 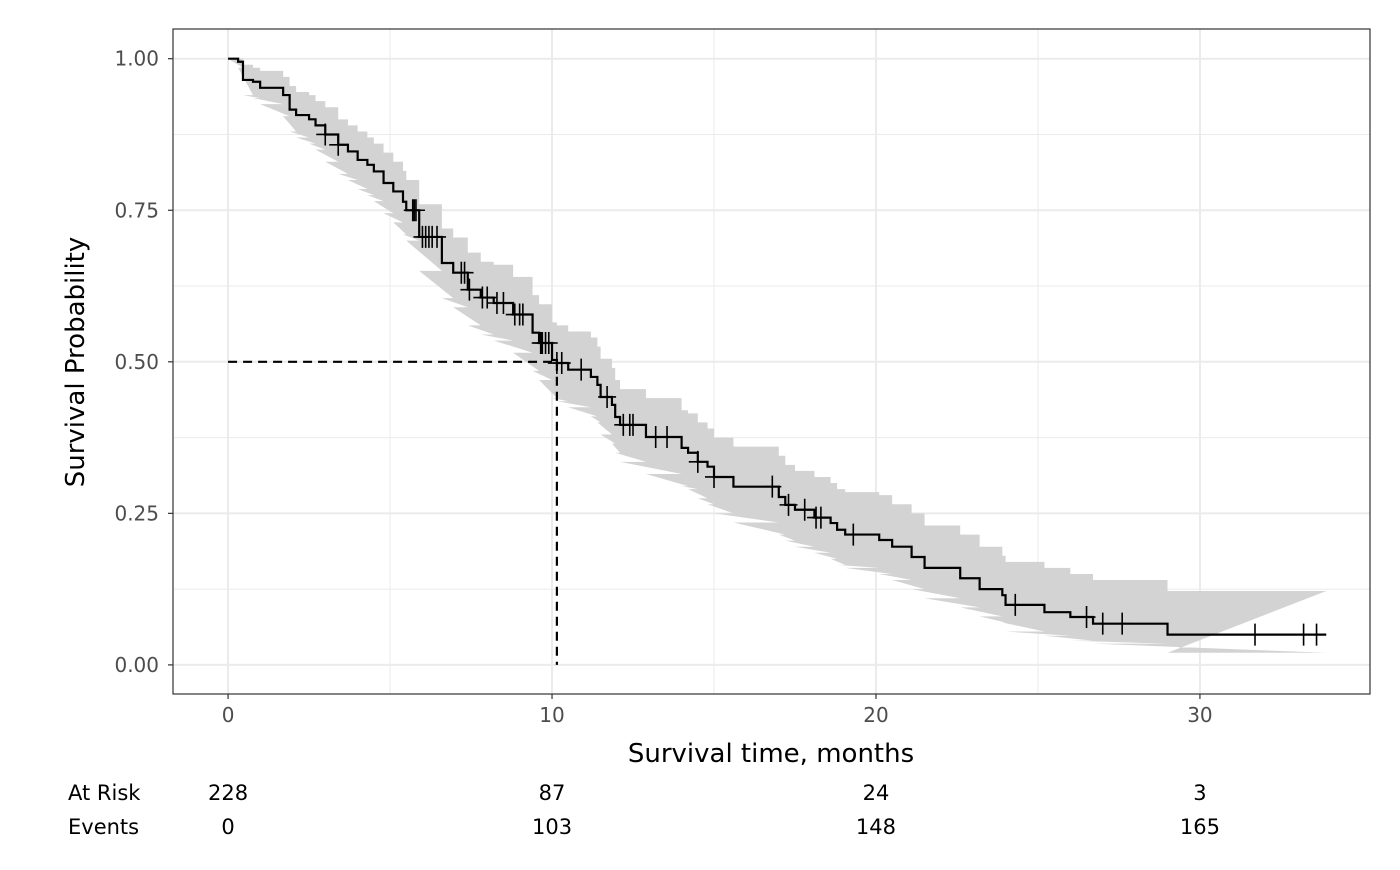 I want to click on y-axis: 0.00 0.25 0.50 0.75 1.00, so click(x=143, y=362).